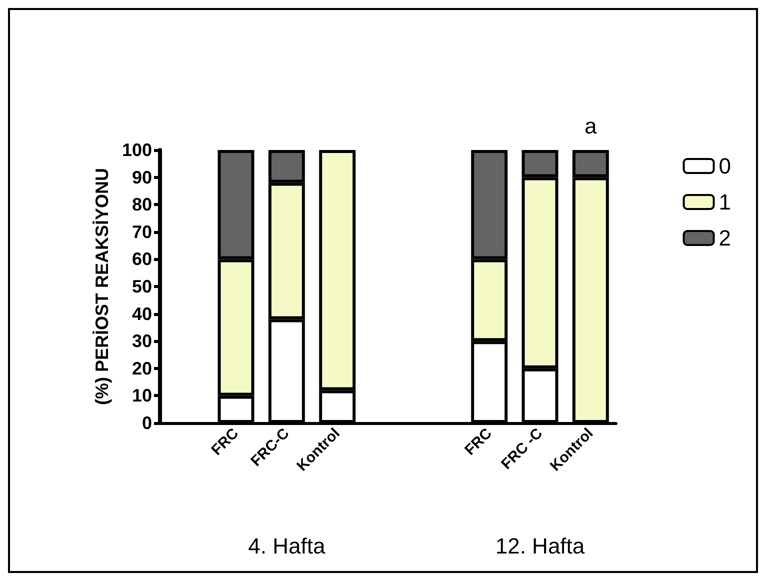  I want to click on text: 4. Hafta, so click(287, 546).